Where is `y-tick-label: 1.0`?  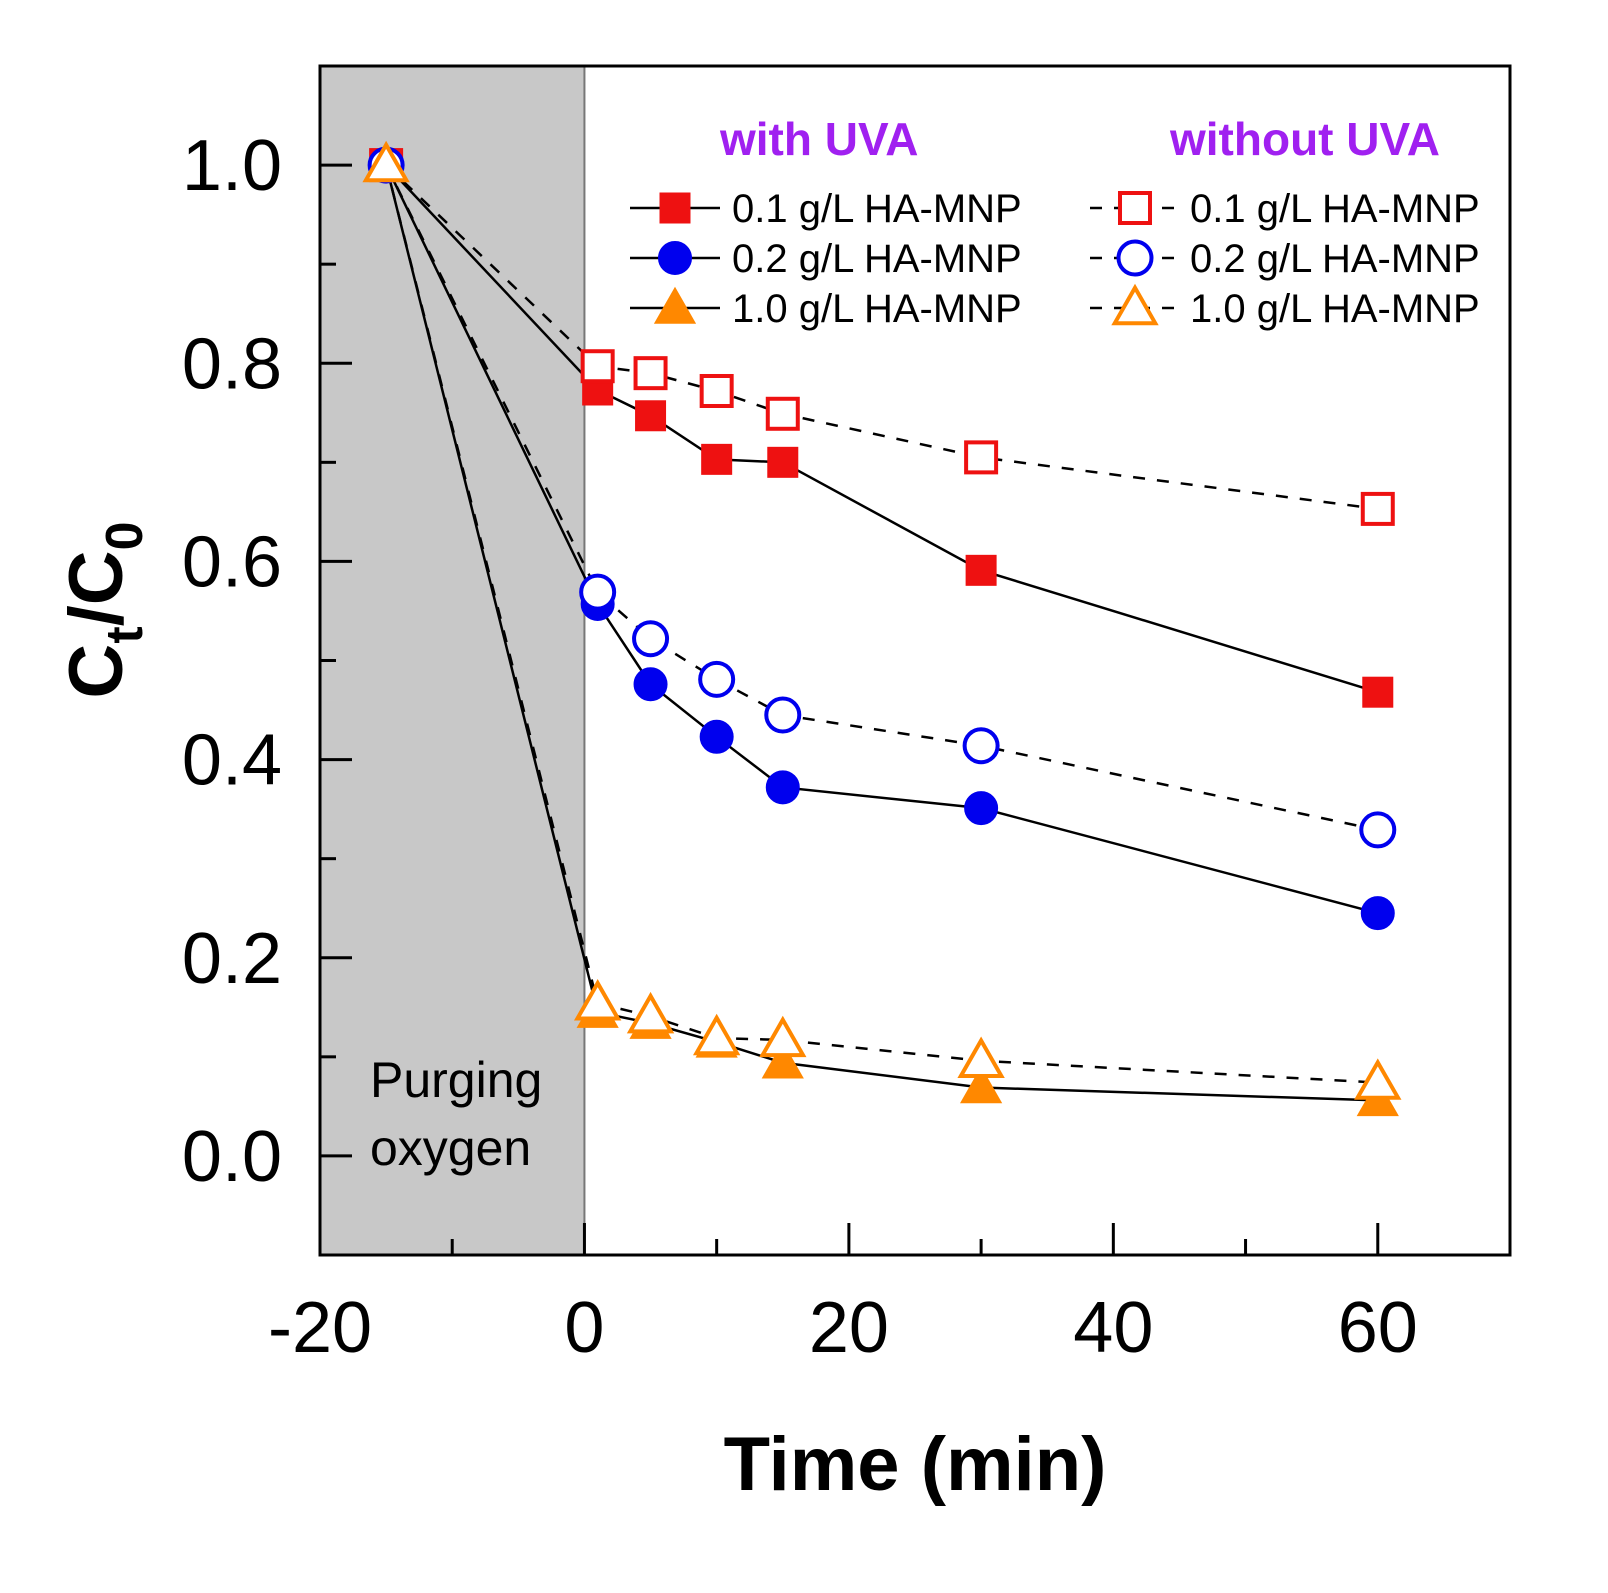
y-tick-label: 1.0 is located at coordinates (232, 166).